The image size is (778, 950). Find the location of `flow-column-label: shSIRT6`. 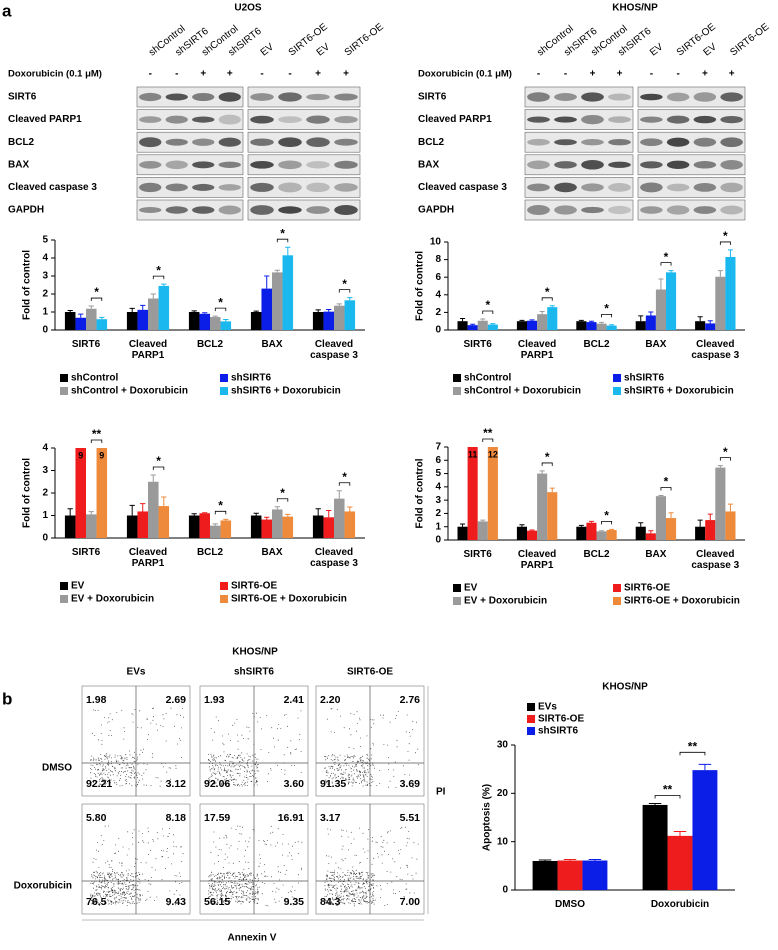

flow-column-label: shSIRT6 is located at coordinates (254, 672).